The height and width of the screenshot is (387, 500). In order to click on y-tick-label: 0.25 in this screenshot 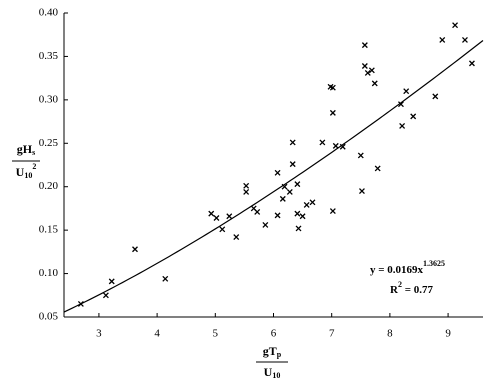, I will do `click(49, 143)`.